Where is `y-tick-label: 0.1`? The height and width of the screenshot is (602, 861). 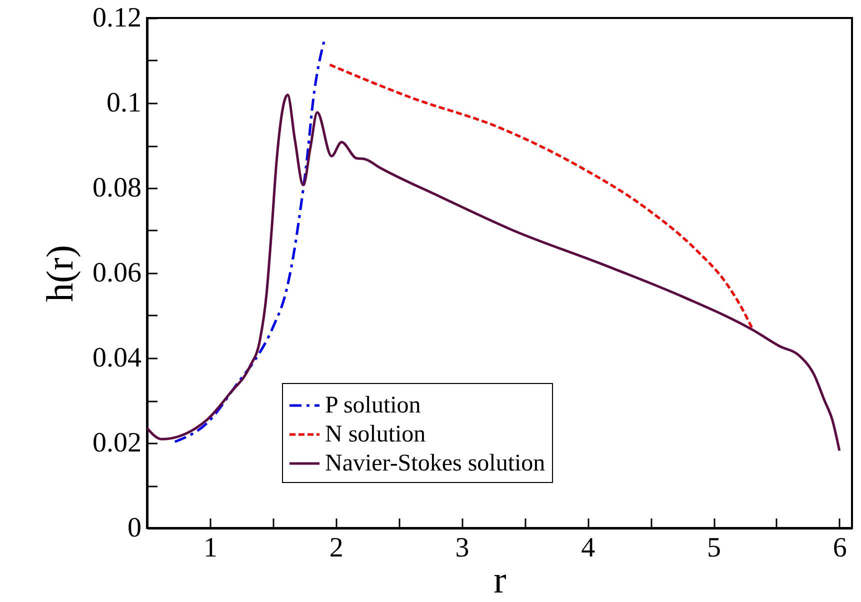
y-tick-label: 0.1 is located at coordinates (124, 103).